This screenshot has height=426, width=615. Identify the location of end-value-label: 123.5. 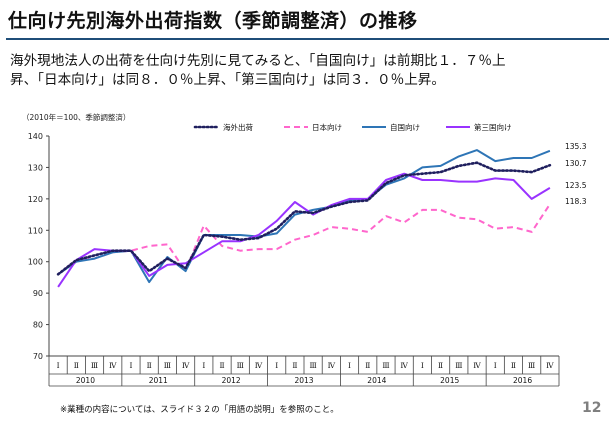
(576, 185).